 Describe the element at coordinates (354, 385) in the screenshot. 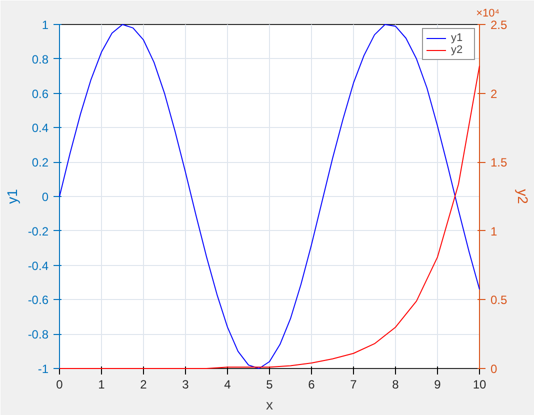

I see `x-tick-label: 7` at that location.